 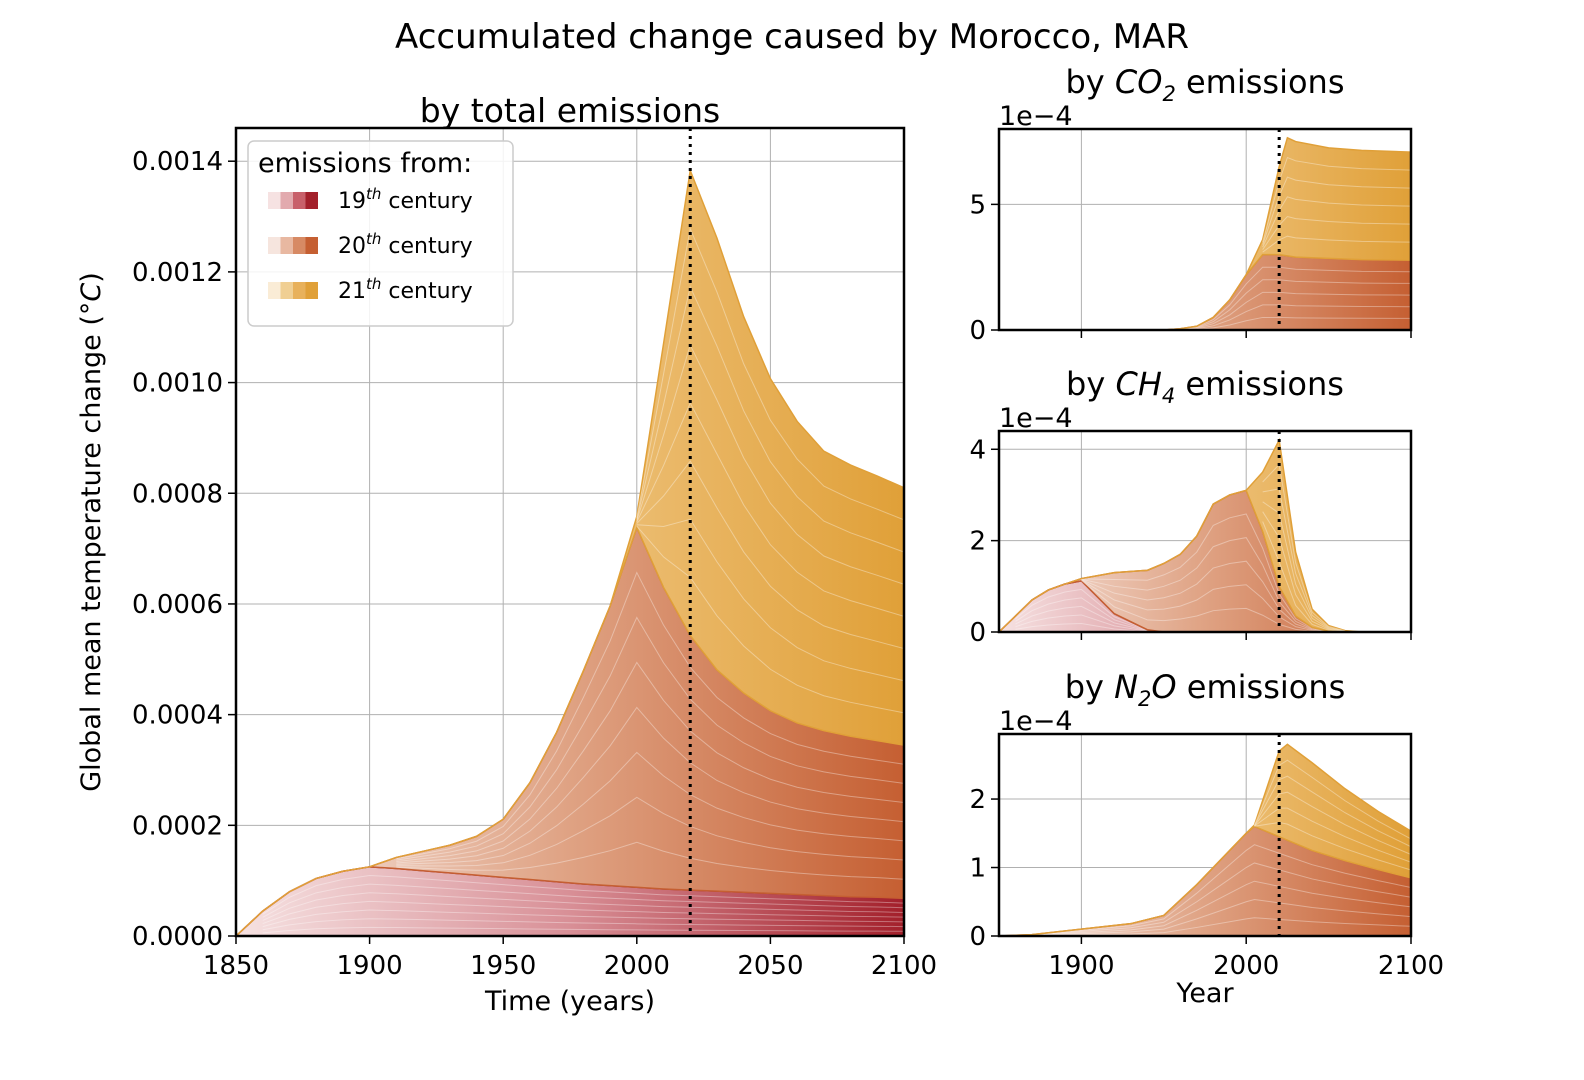 I want to click on panel-title-co2: by CO2 emissions, so click(x=1204, y=84).